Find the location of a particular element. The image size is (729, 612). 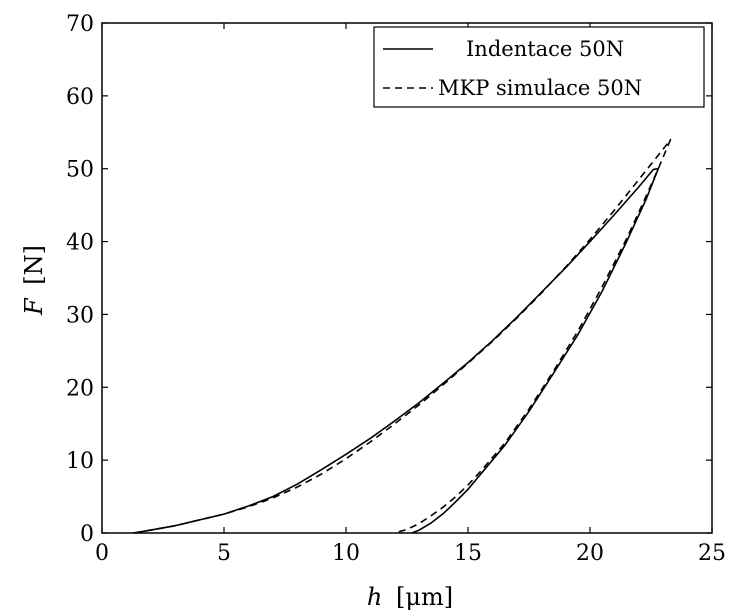

y-tick-label: 30 is located at coordinates (80, 315).